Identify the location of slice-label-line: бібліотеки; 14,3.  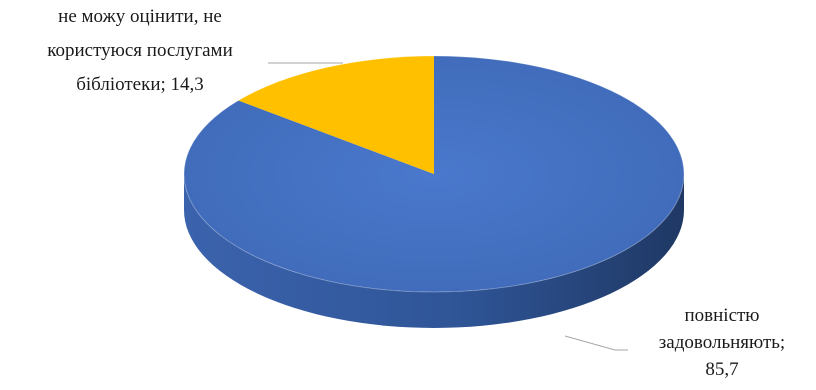
(140, 84).